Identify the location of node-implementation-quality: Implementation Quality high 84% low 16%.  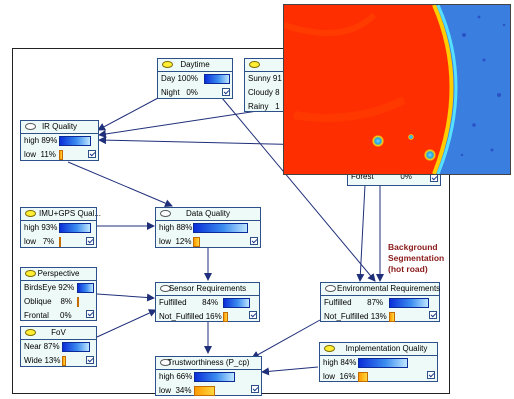
(378, 362).